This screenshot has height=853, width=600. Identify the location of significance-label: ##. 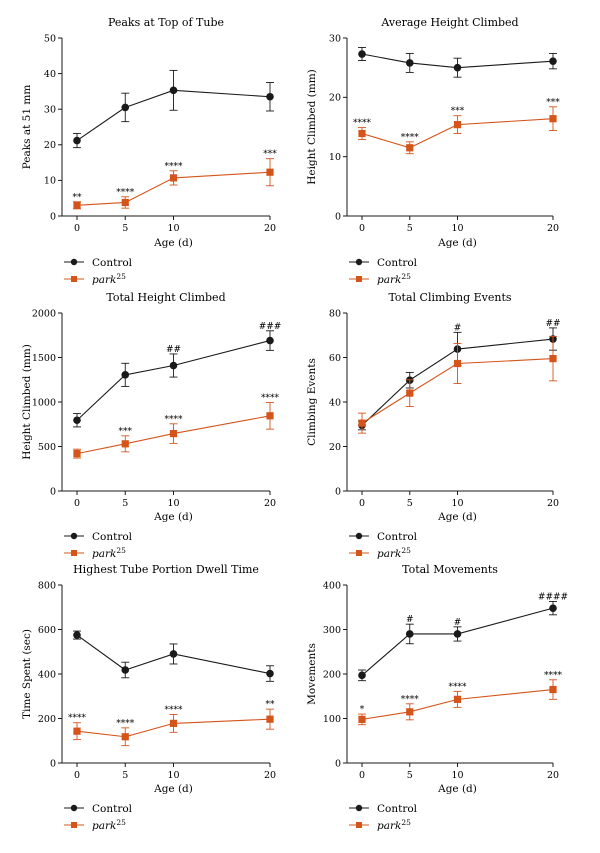
(552, 324).